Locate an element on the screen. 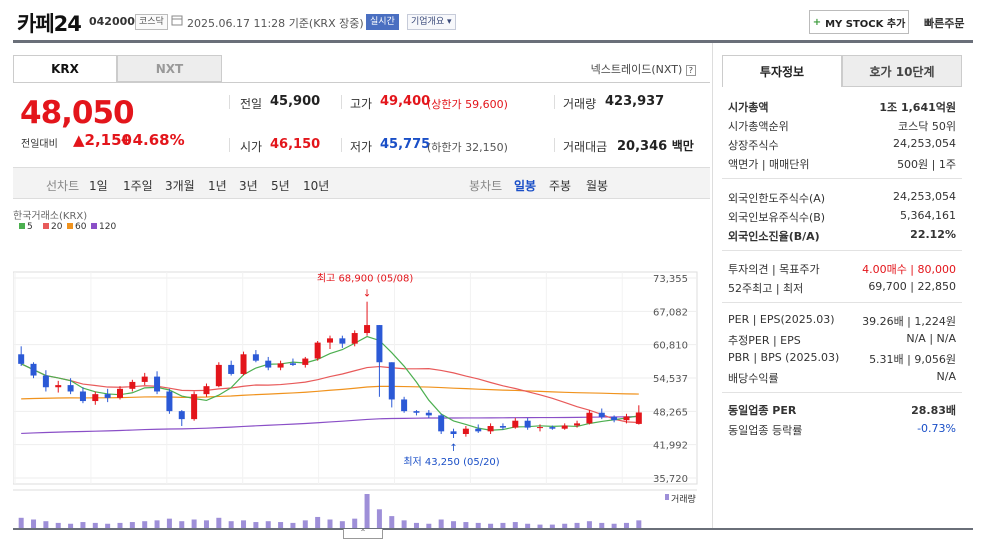 Image resolution: width=991 pixels, height=541 pixels. high-label: 고가 is located at coordinates (361, 104).